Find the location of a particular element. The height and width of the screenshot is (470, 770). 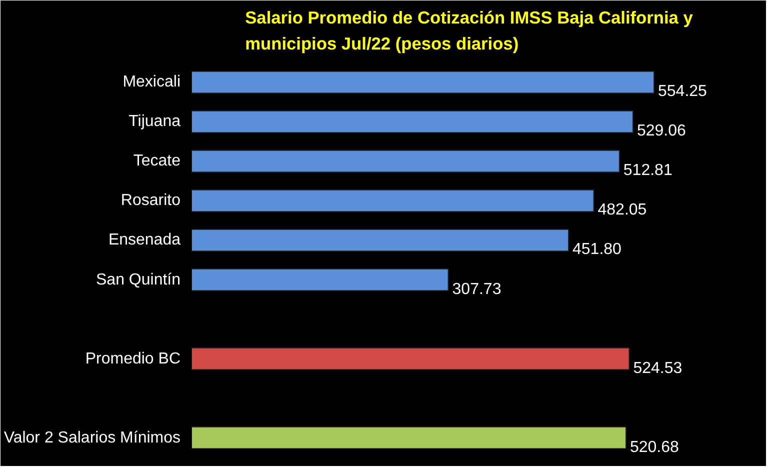

y-tick-label: Tecate is located at coordinates (157, 161).